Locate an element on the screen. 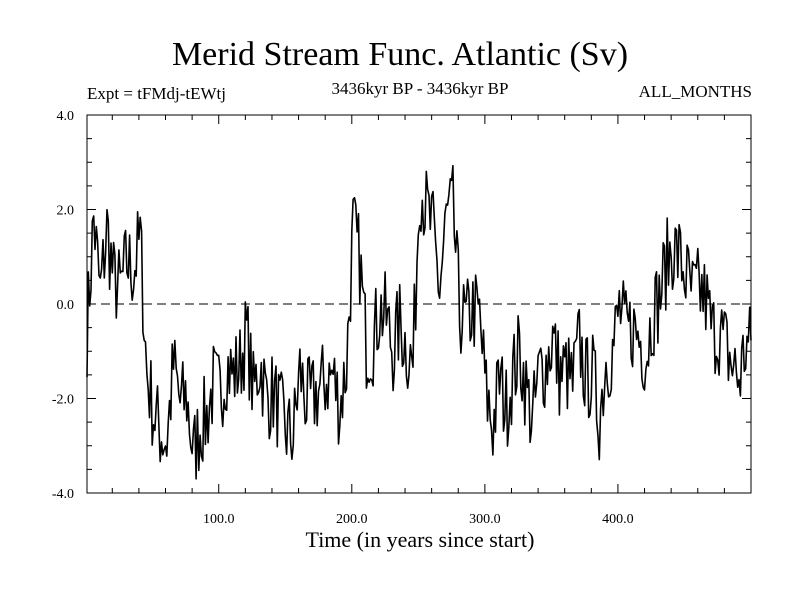 The image size is (800, 600). y-tick-label: -4.0 is located at coordinates (63, 494).